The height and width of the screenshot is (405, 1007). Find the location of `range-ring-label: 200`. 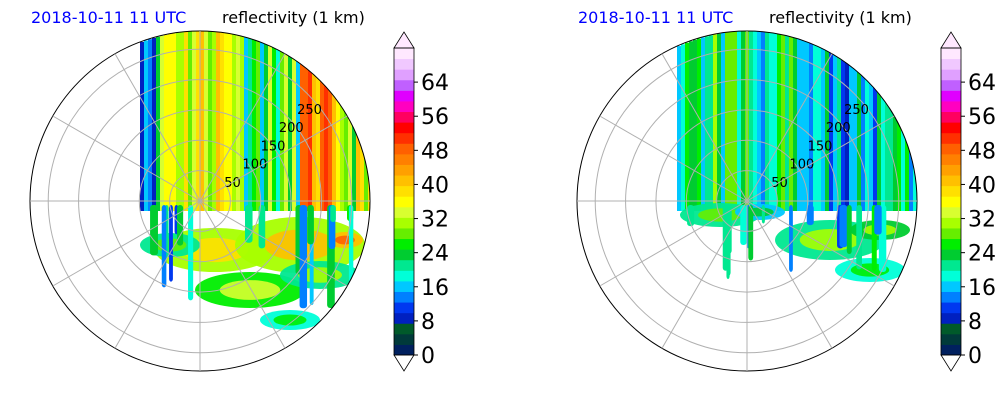

range-ring-label: 200 is located at coordinates (838, 128).